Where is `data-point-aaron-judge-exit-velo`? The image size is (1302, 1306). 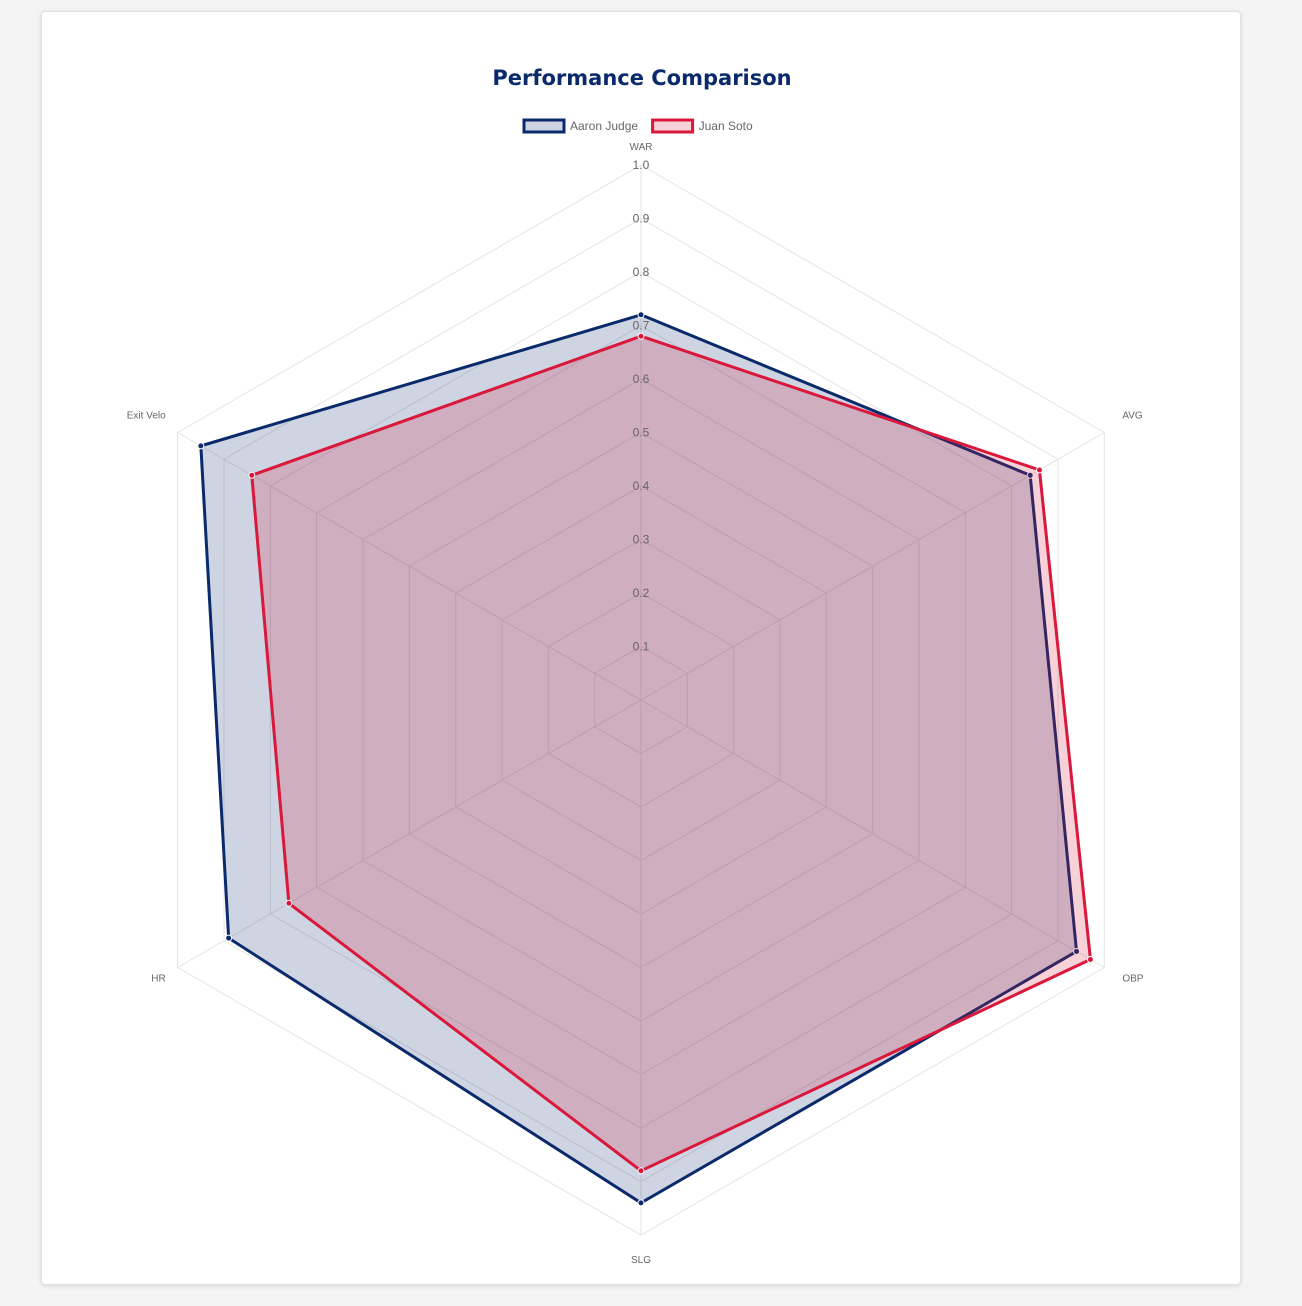 data-point-aaron-judge-exit-velo is located at coordinates (201, 446).